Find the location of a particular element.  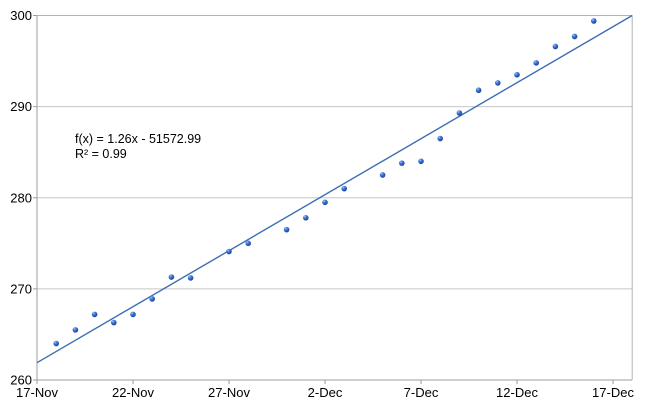

x-axis-label: 17-Nov is located at coordinates (37, 392).